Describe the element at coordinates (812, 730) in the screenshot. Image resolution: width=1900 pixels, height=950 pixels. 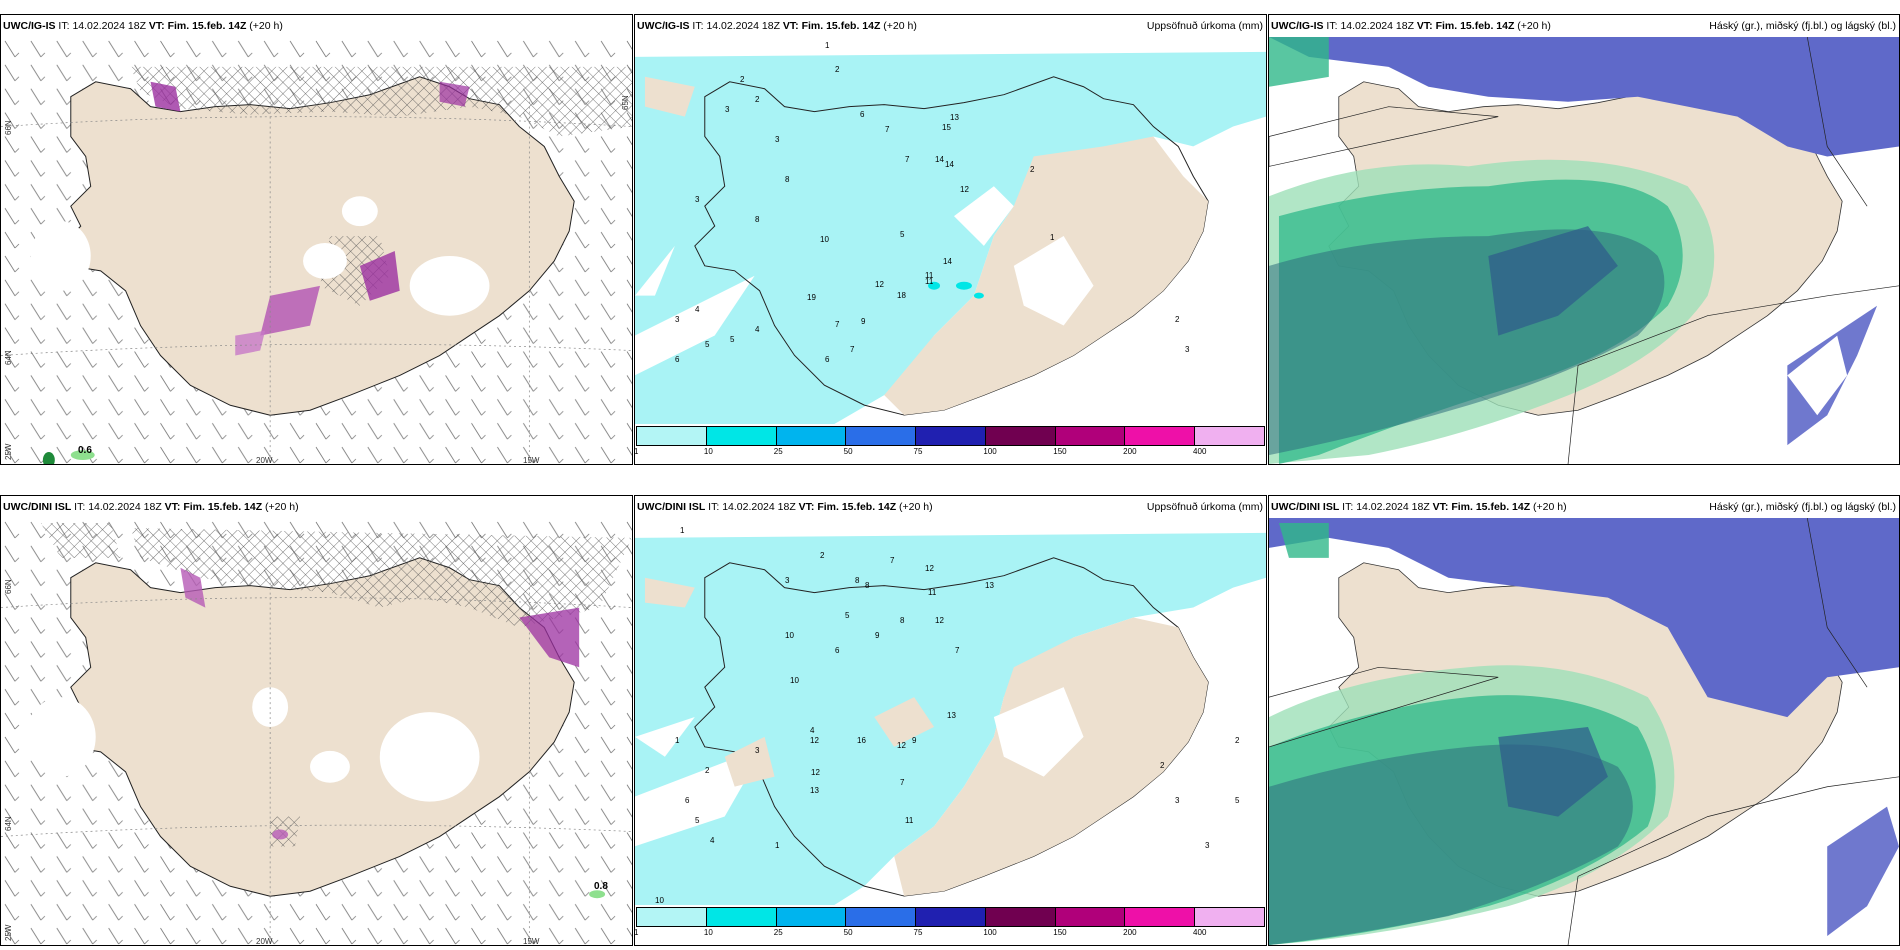
I see `precip-value: 4` at that location.